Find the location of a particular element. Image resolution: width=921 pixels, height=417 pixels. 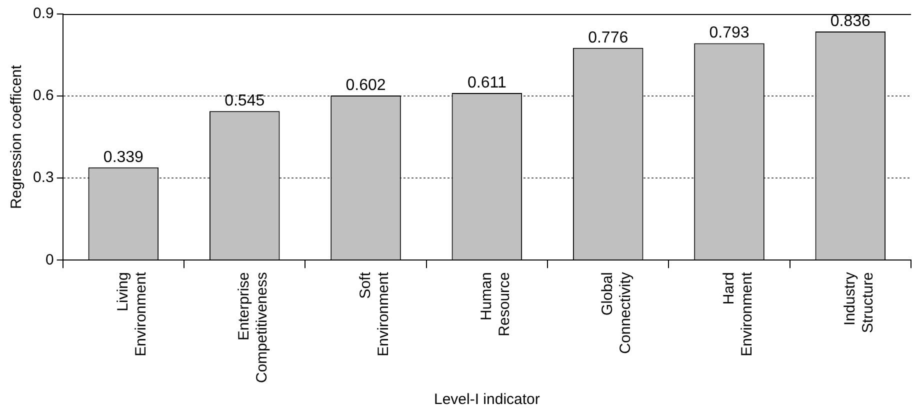

x-tick-label: Soft Environment is located at coordinates (374, 313).